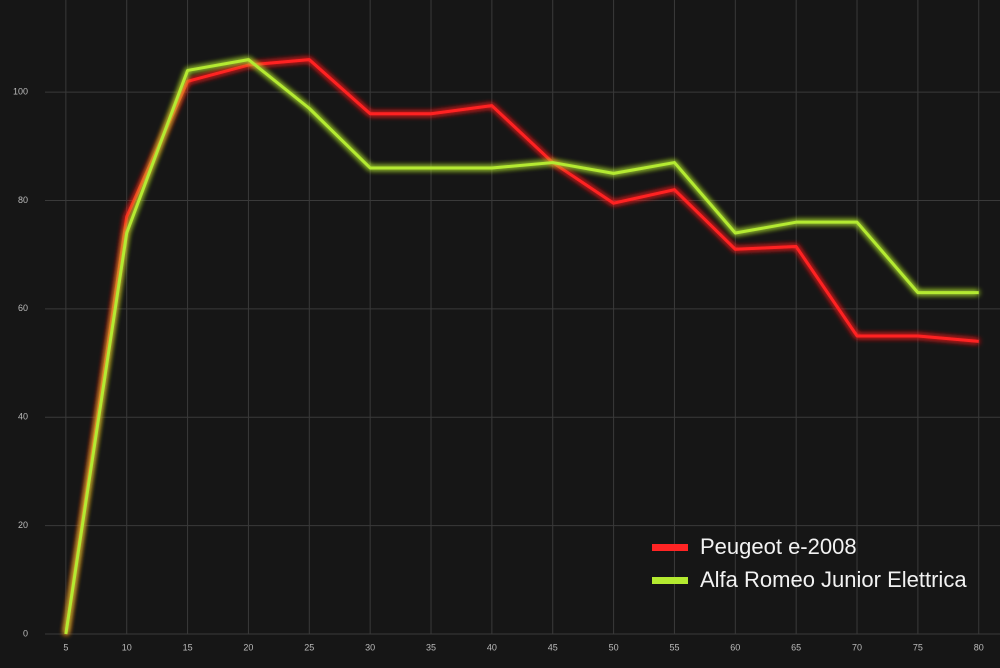 This screenshot has height=668, width=1000. I want to click on x-tick-label: 70, so click(857, 647).